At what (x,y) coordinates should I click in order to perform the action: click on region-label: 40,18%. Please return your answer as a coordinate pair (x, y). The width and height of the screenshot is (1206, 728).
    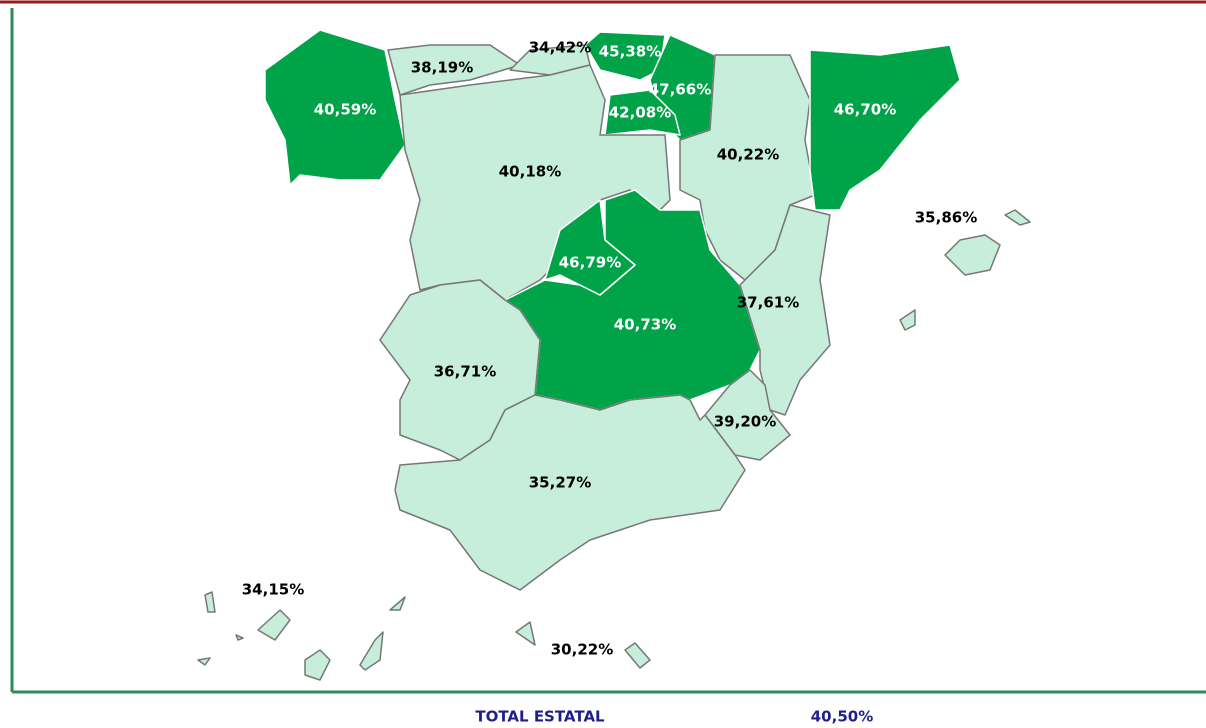
    Looking at the image, I should click on (530, 172).